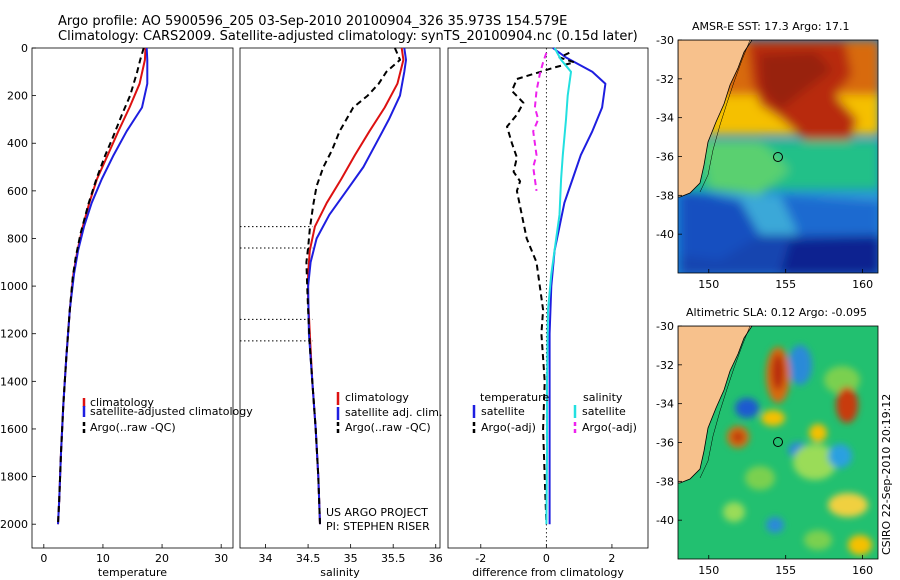 The height and width of the screenshot is (580, 900). I want to click on y-tick-label: 2000, so click(14, 524).